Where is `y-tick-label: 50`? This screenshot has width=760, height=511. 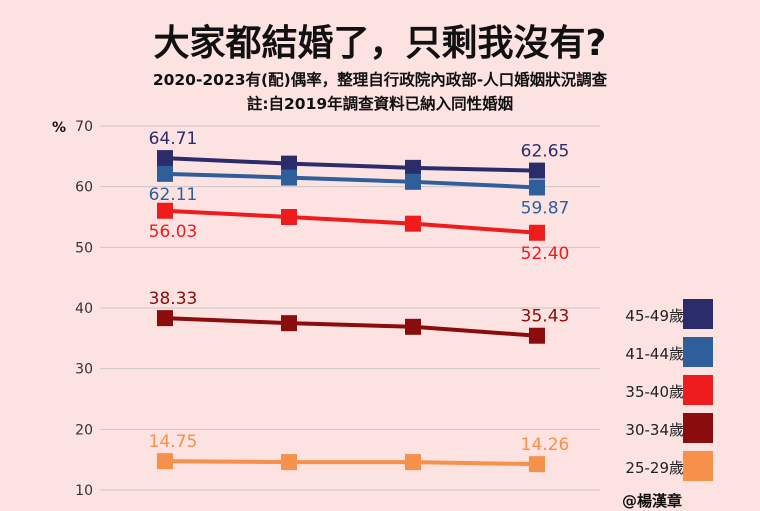
y-tick-label: 50 is located at coordinates (84, 248).